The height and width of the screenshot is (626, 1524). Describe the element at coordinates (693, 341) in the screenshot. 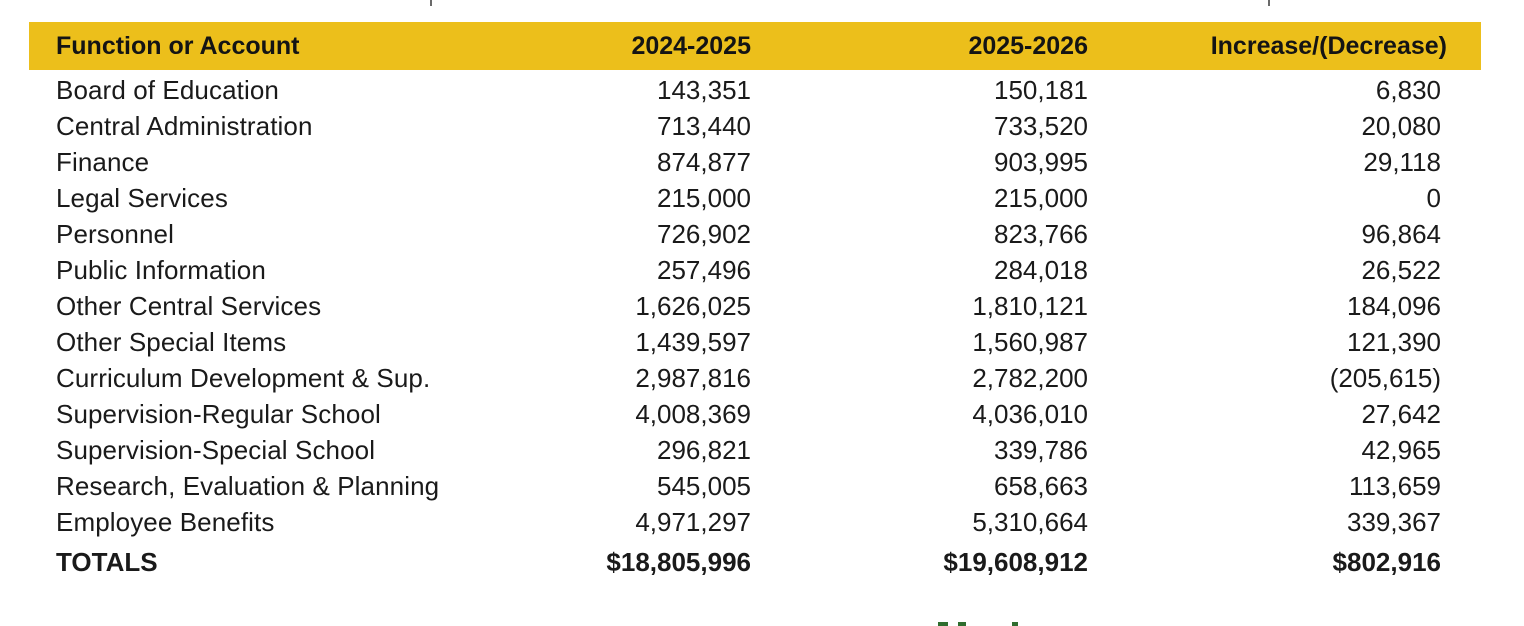

I see `row-2024-2025: 1,439,597` at that location.